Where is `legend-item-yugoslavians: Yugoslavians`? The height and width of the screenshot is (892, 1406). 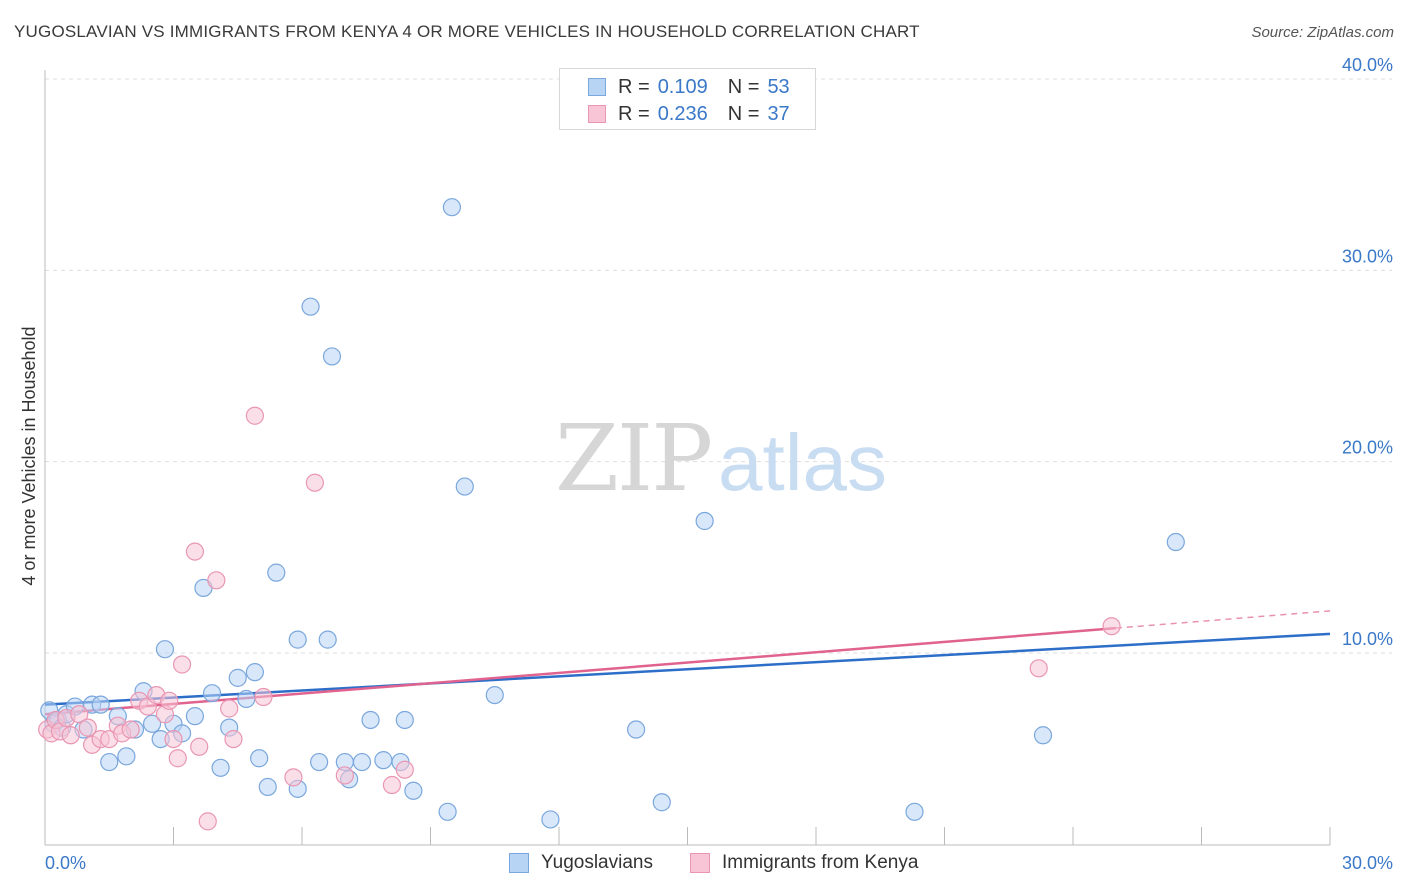
legend-item-yugoslavians: Yugoslavians is located at coordinates (581, 863).